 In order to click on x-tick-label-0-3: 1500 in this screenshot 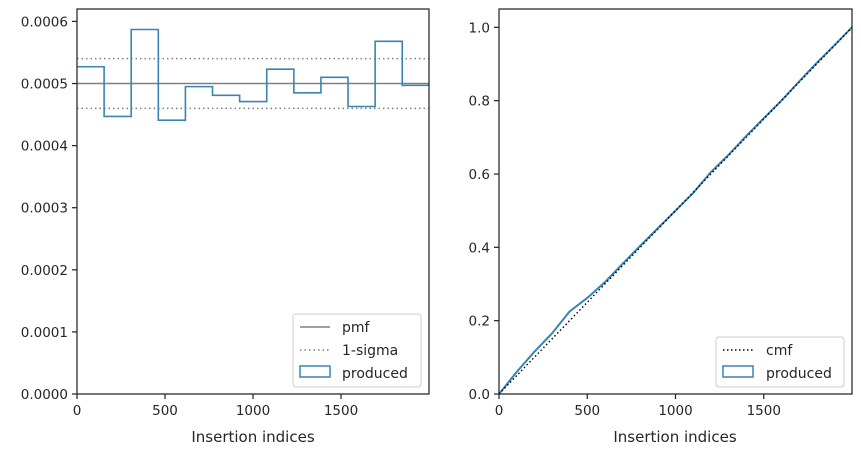, I will do `click(341, 411)`.